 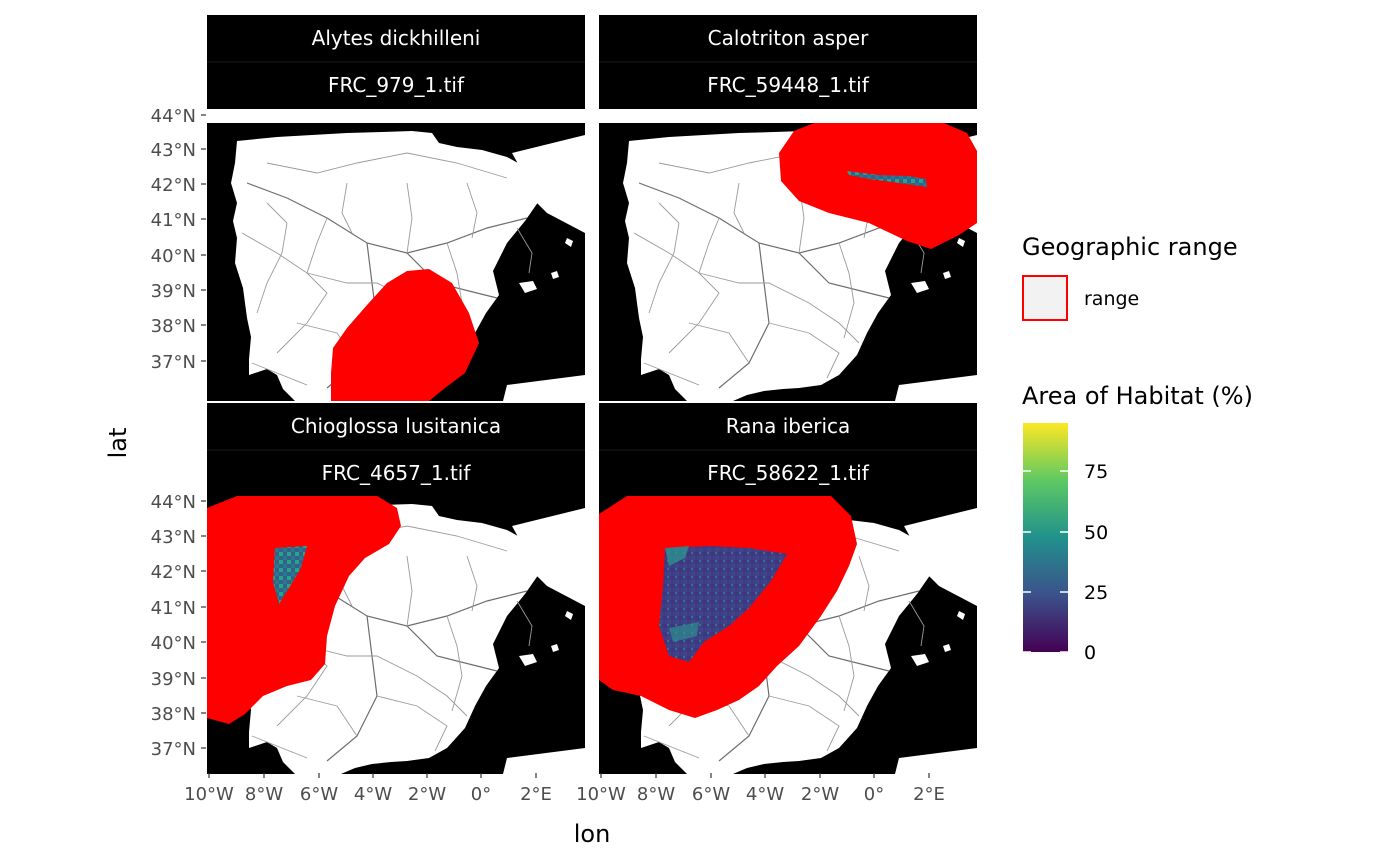 What do you see at coordinates (178, 626) in the screenshot?
I see `y-axis-bottom: 44°N 43°N 42°N 41°N 40°N 39°N 38°N 37°N` at bounding box center [178, 626].